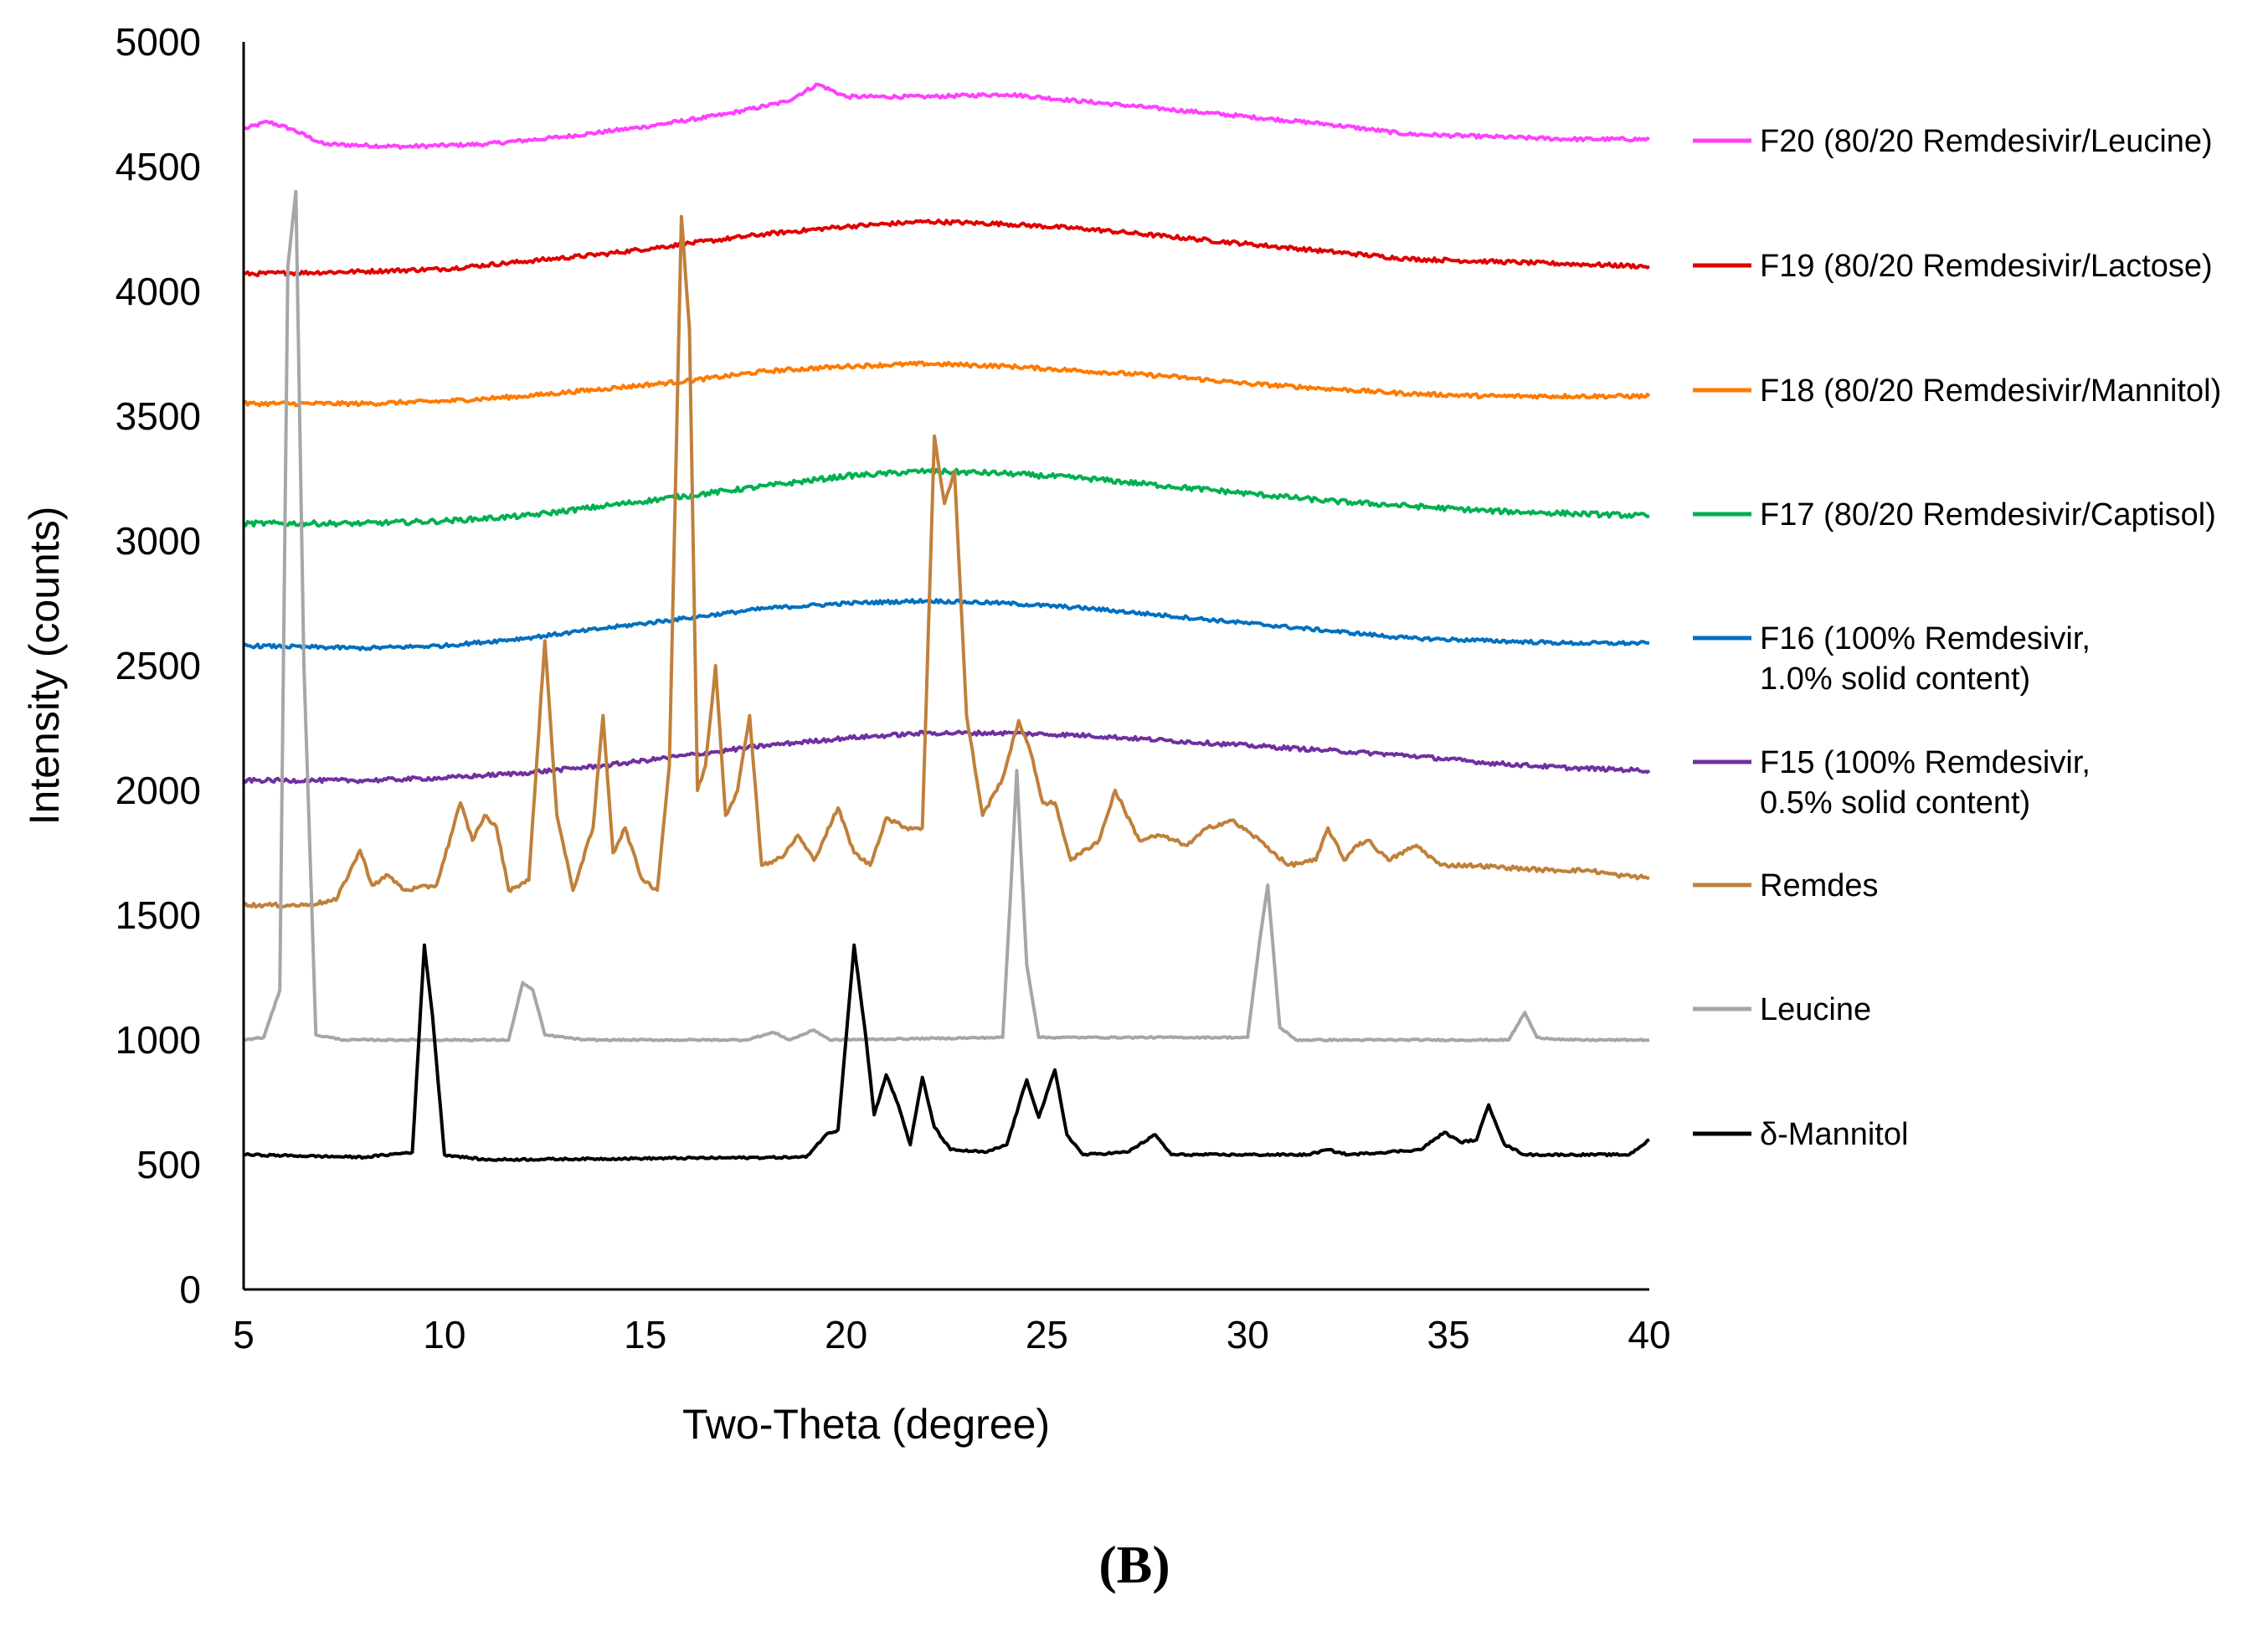 Image resolution: width=2268 pixels, height=1652 pixels. Describe the element at coordinates (952, 1335) in the screenshot. I see `x-ticks: 5 10 15 20 25 30 35 40` at that location.